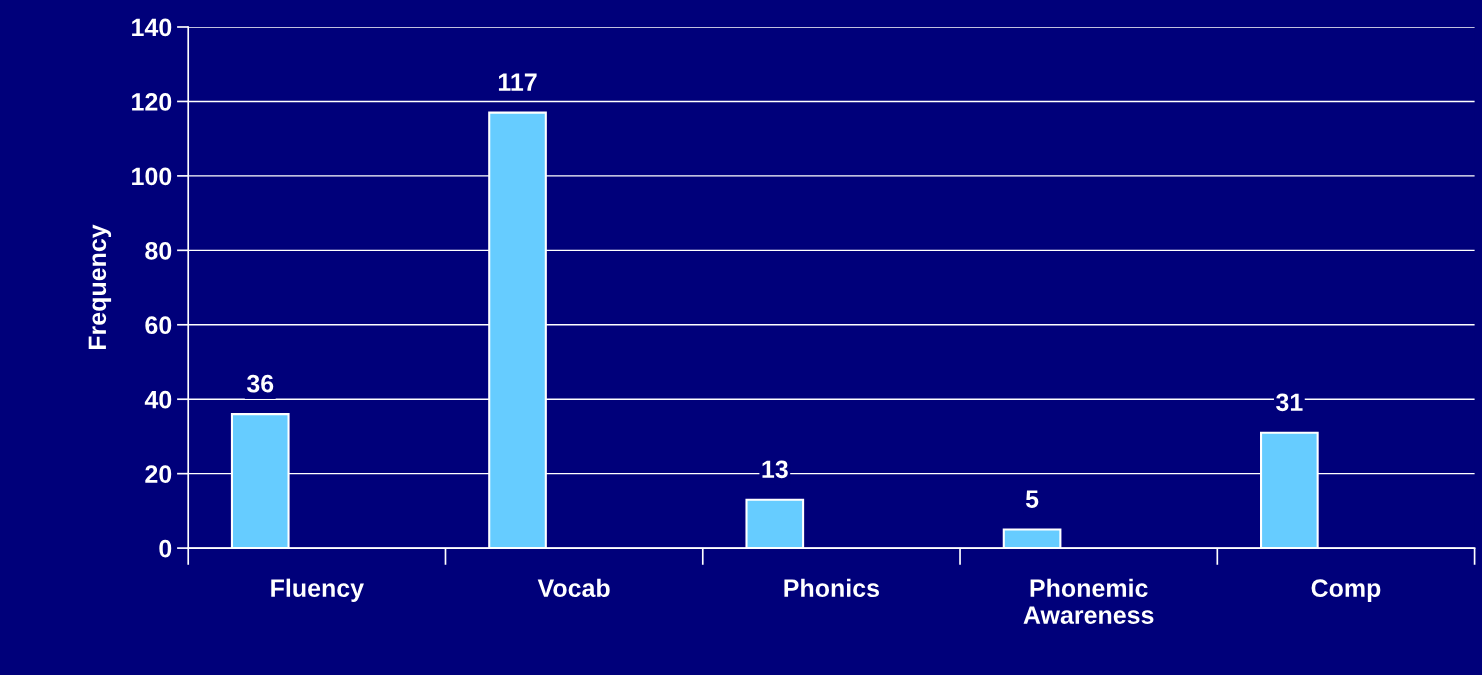  I want to click on y-tick-label: 120, so click(152, 102).